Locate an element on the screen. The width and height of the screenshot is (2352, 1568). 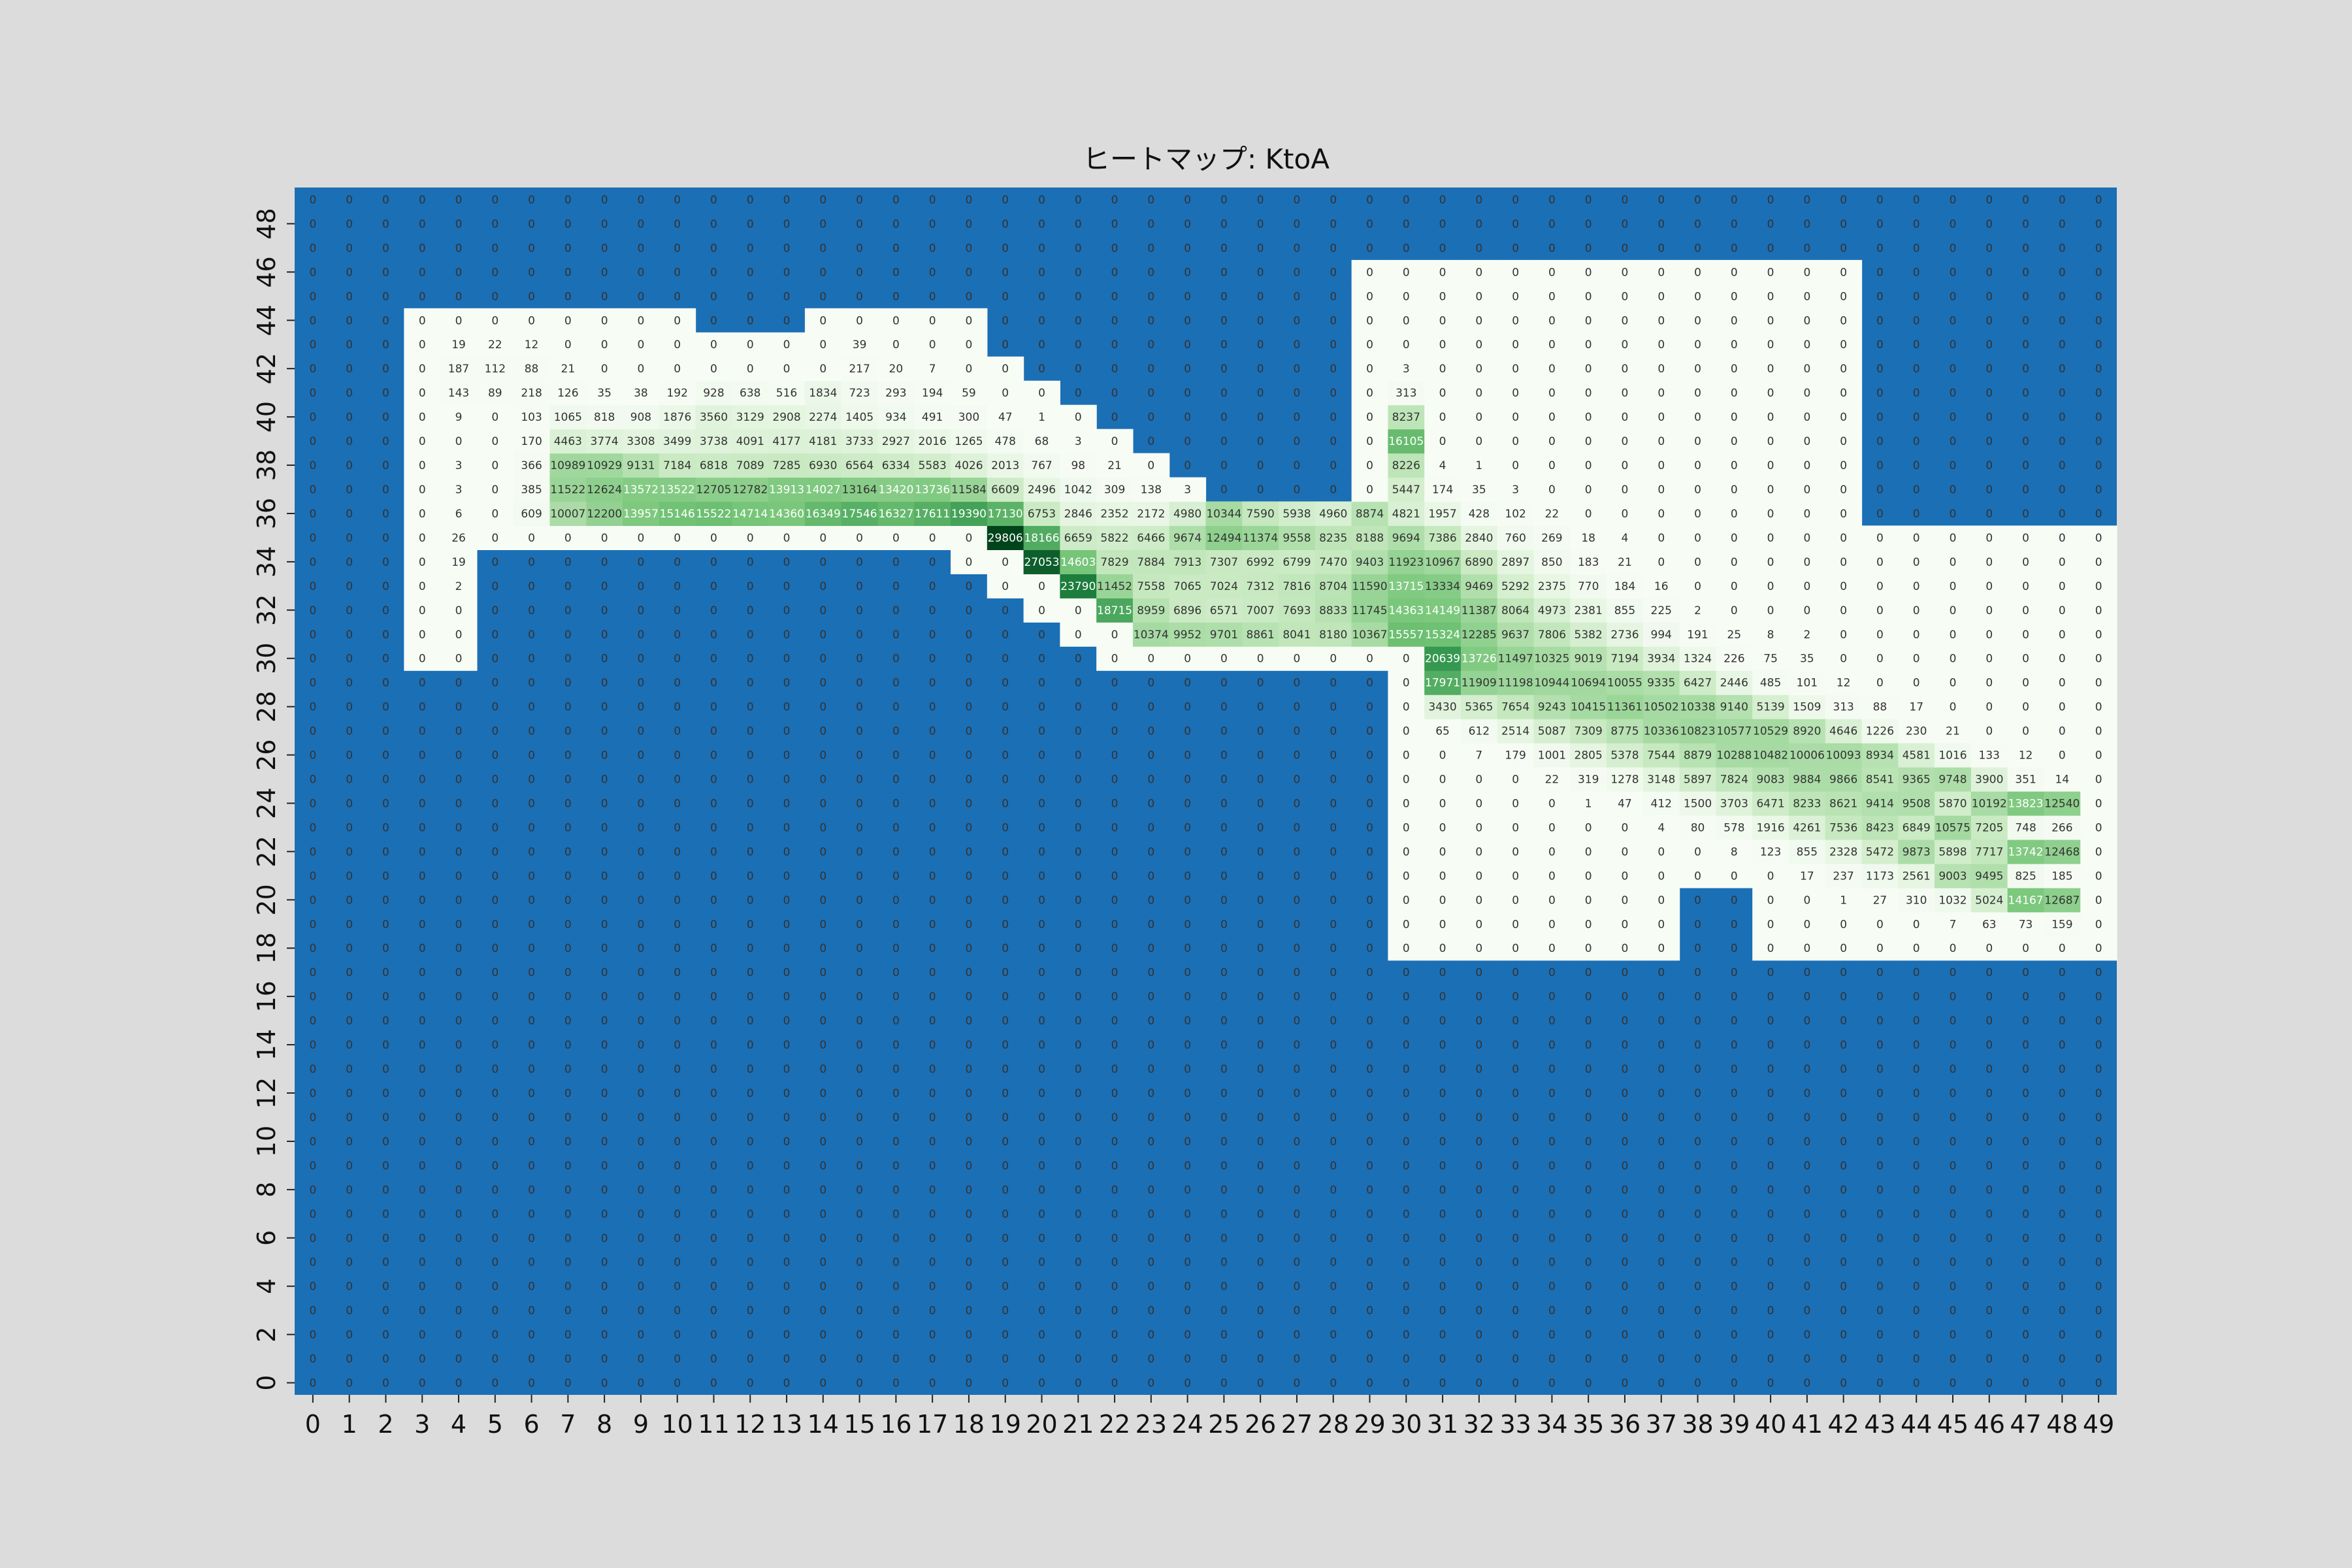
cell-label: 14027 is located at coordinates (823, 490).